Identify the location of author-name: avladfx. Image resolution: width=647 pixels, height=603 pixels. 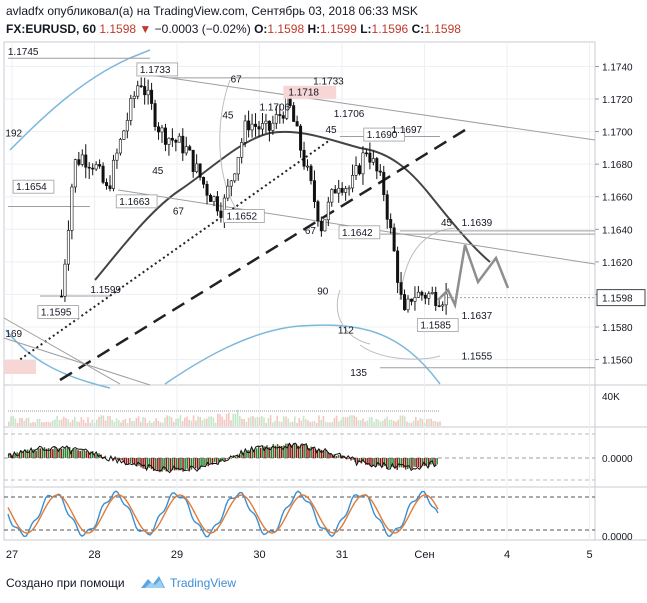
(25, 11).